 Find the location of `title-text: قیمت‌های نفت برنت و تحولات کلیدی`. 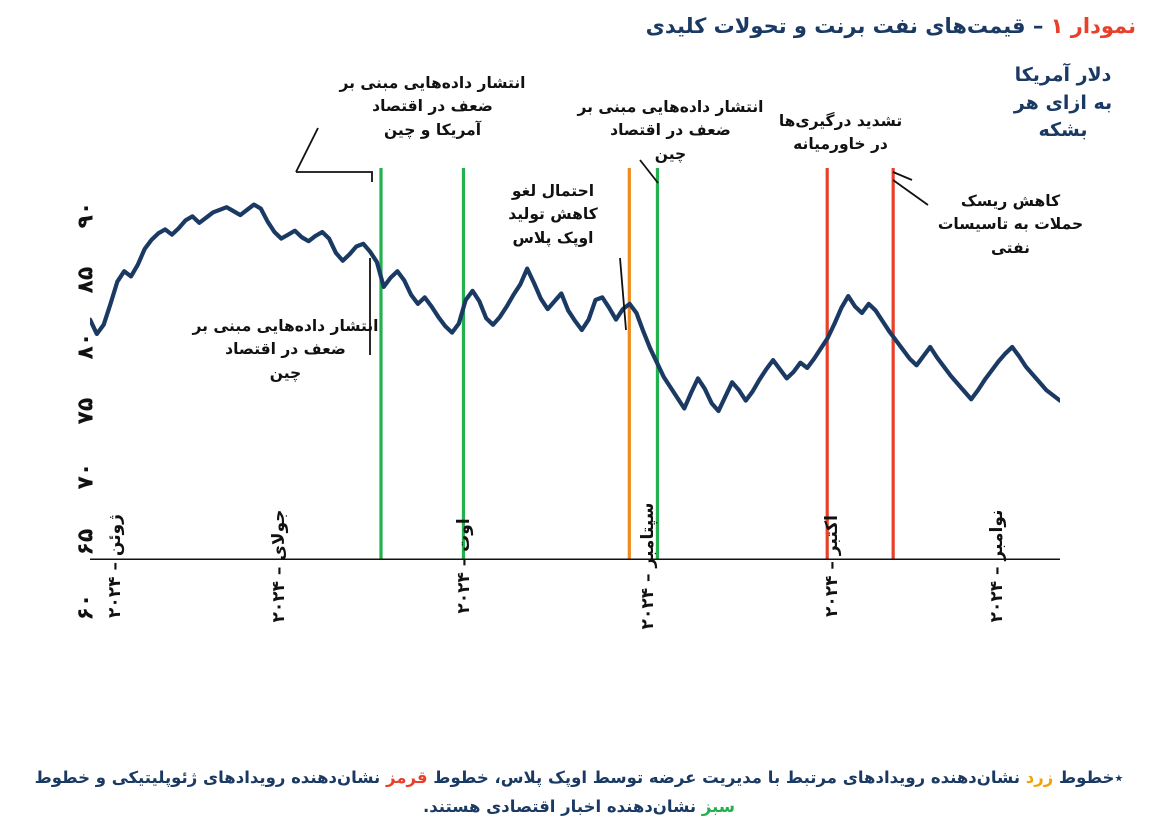

title-text: قیمت‌های نفت برنت و تحولات کلیدی is located at coordinates (835, 26).